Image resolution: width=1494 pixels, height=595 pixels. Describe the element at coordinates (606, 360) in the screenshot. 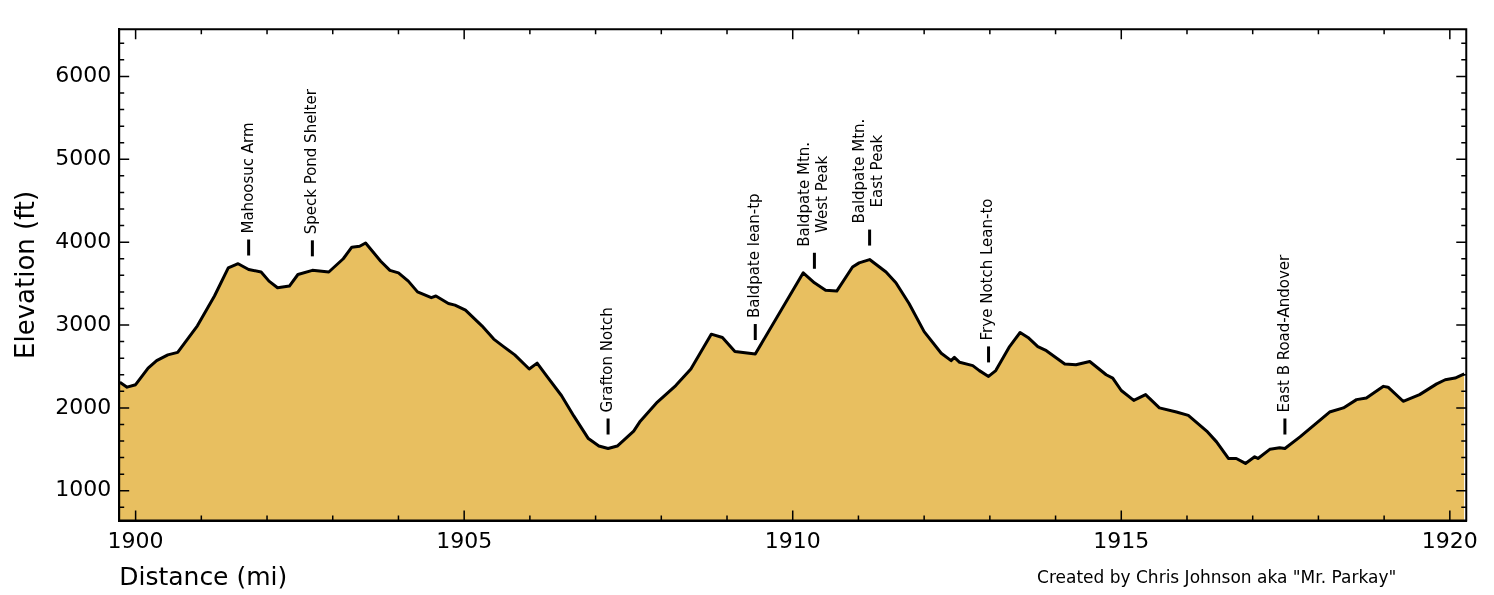

I see `annotation: Grafton Notch` at that location.